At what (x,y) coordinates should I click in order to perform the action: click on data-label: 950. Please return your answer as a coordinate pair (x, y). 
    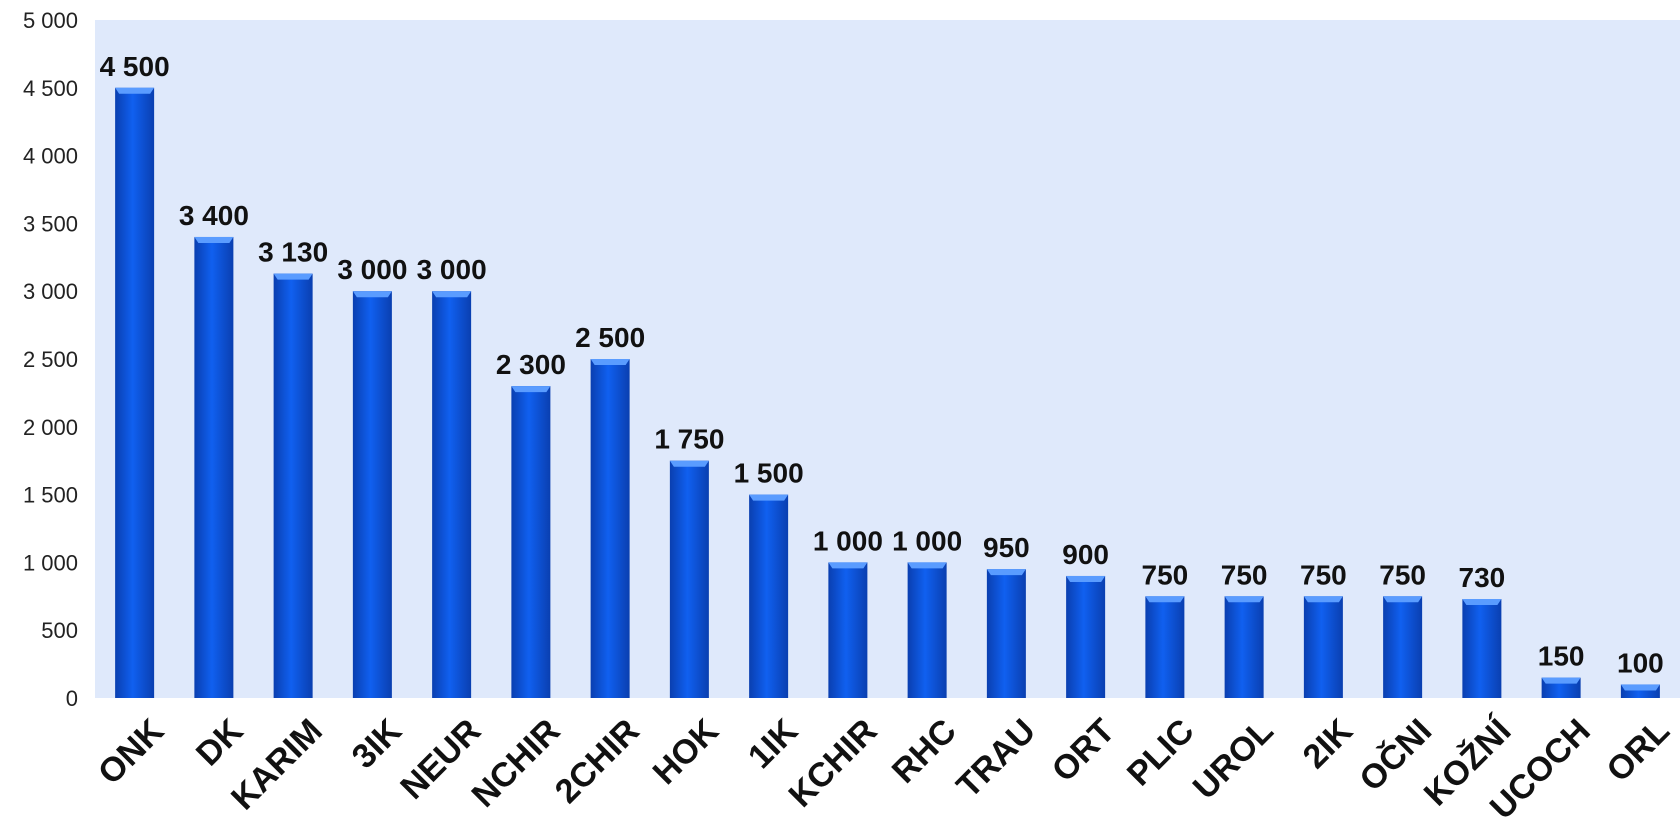
    Looking at the image, I should click on (1006, 547).